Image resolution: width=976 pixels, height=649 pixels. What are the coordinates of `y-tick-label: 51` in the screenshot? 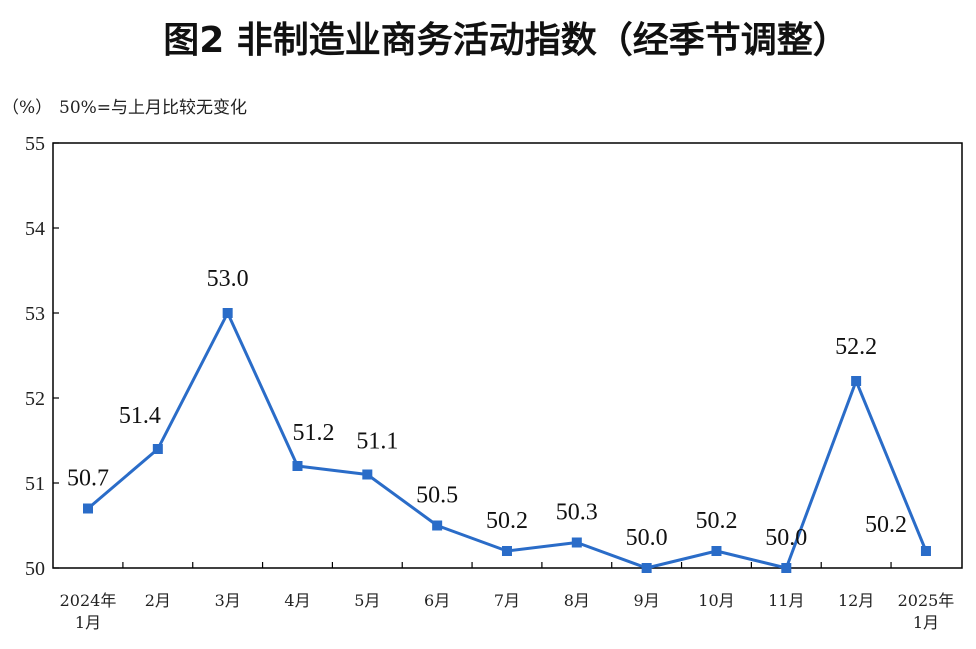 It's located at (35, 484).